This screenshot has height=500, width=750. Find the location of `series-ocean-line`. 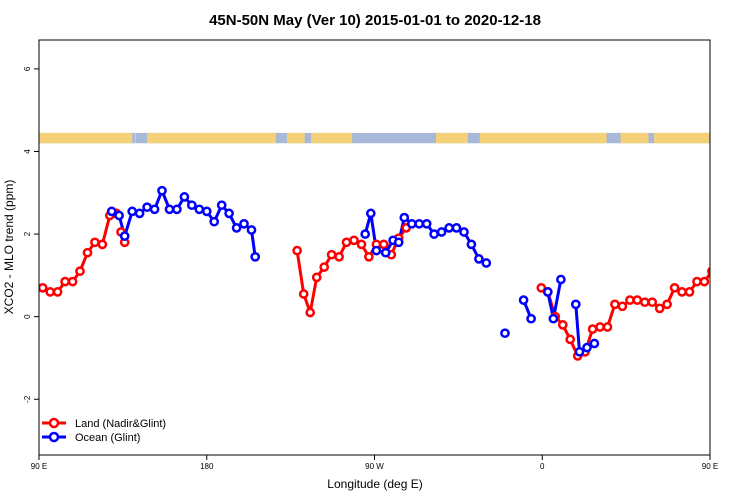

series-ocean-line is located at coordinates (747, 213).